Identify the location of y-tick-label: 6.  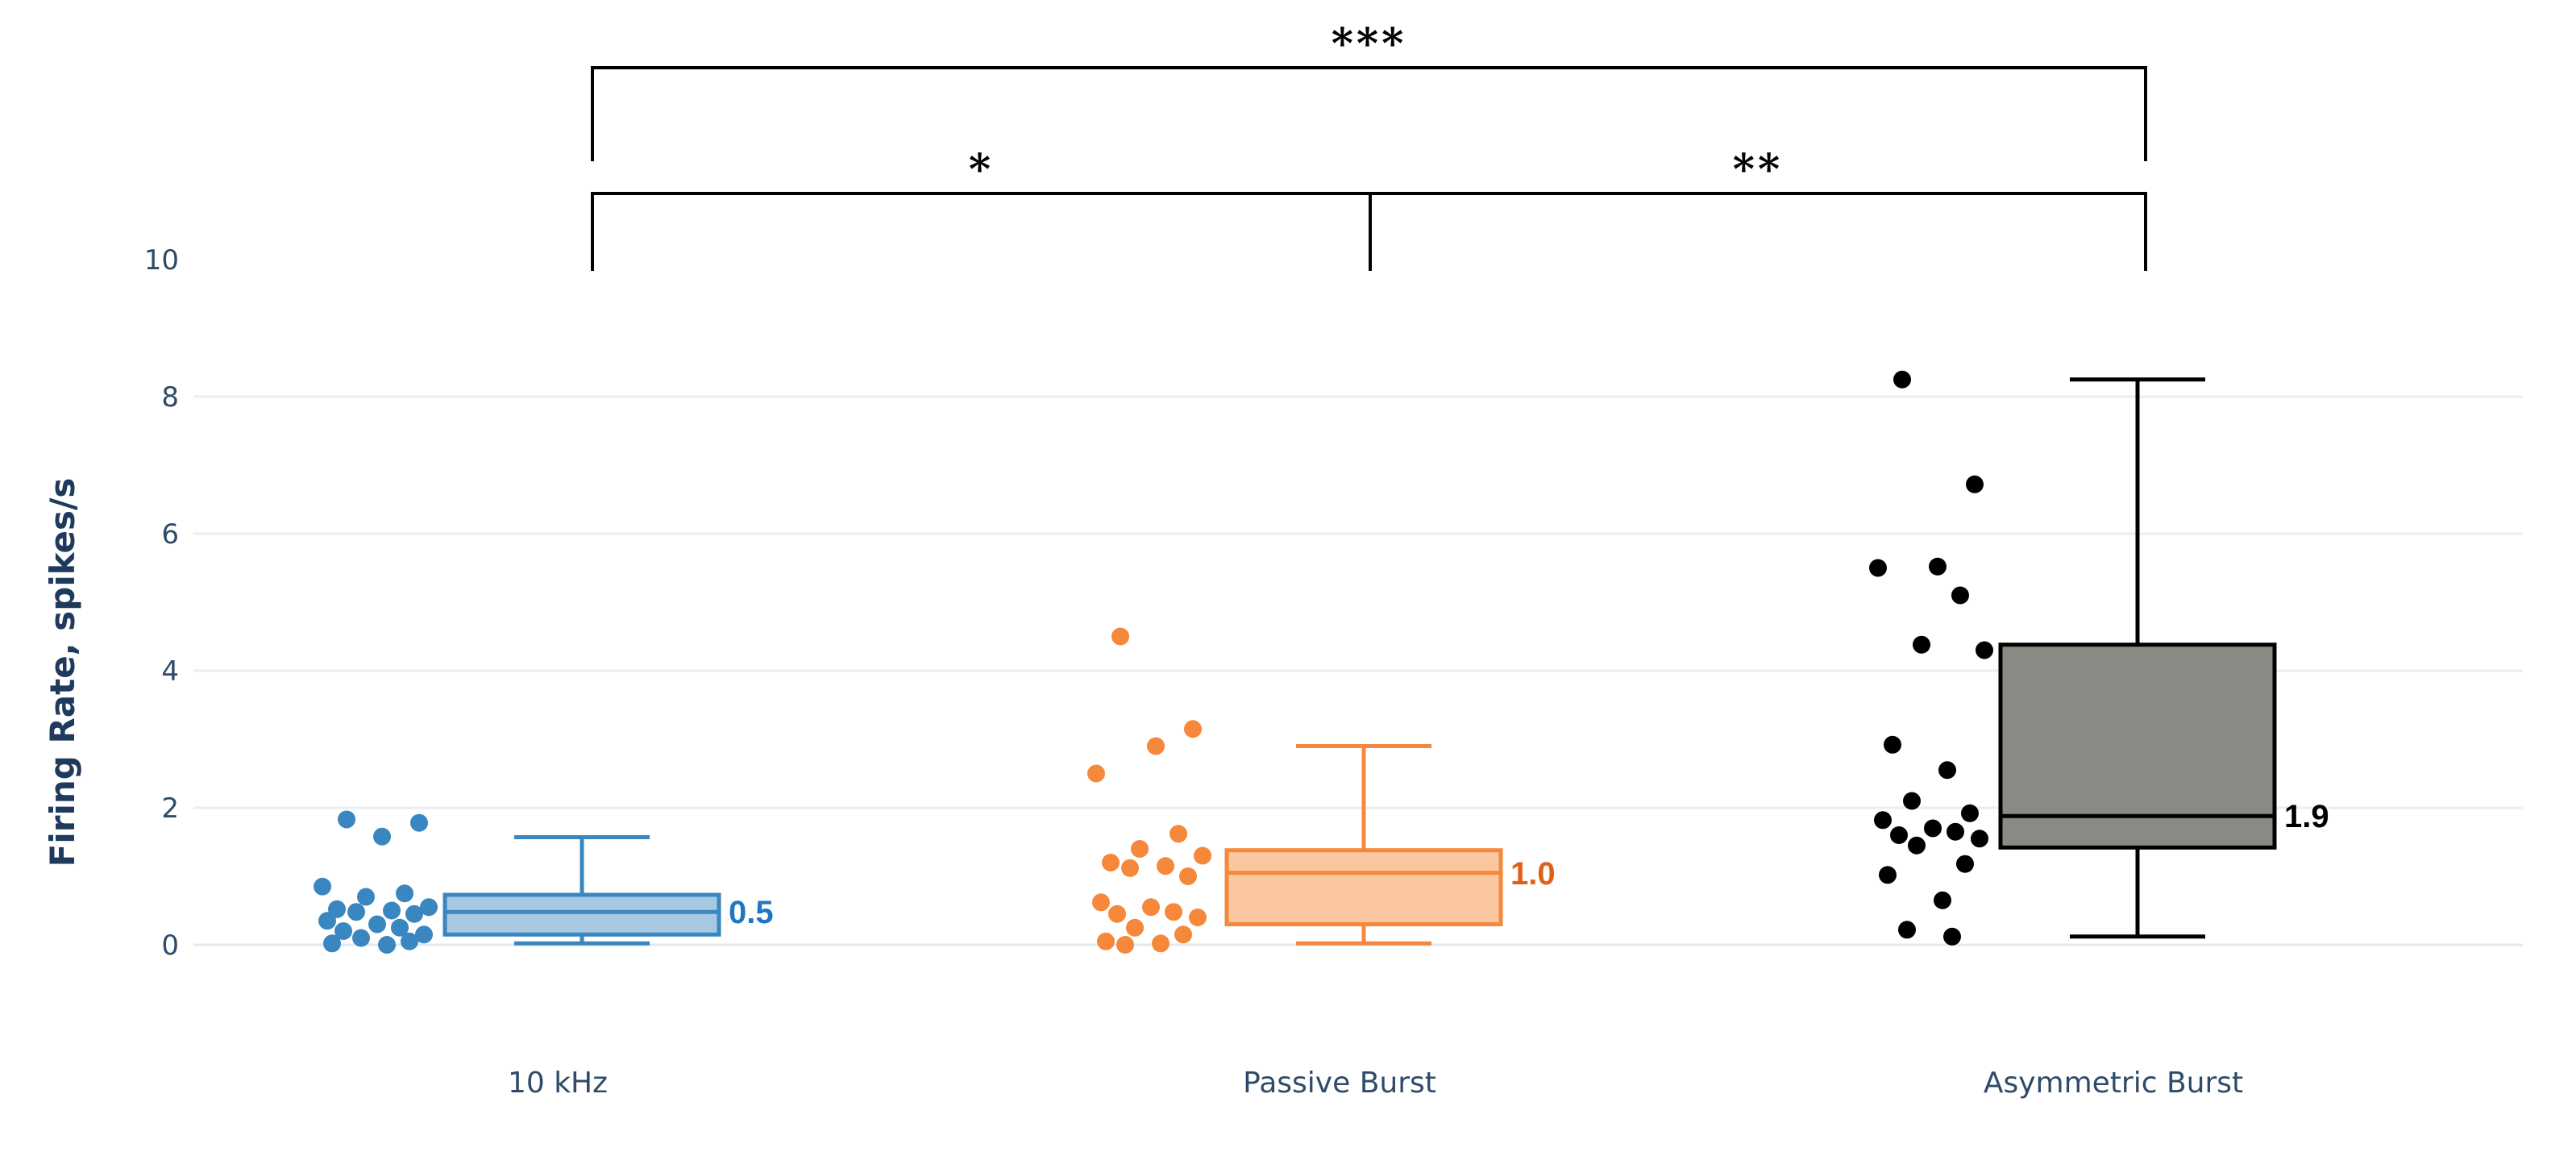
(170, 534).